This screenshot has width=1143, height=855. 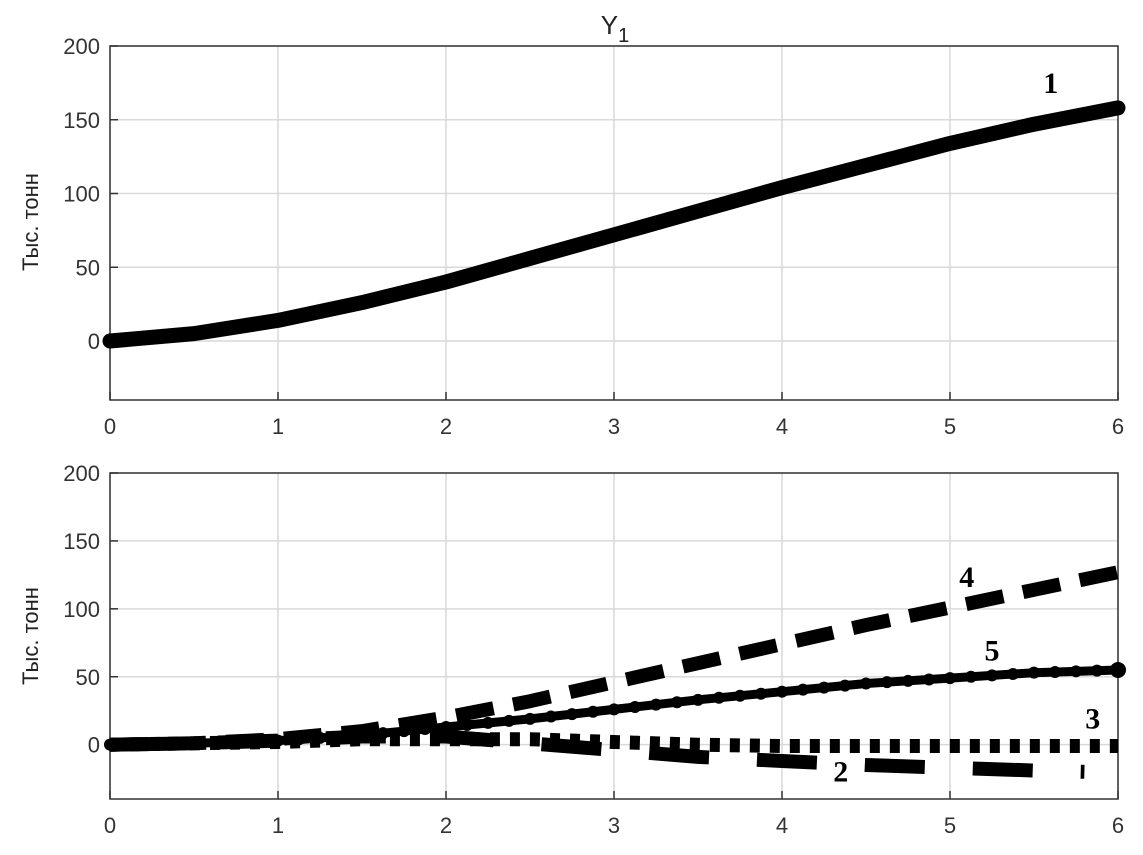 What do you see at coordinates (966, 577) in the screenshot?
I see `curve-label-4: 4` at bounding box center [966, 577].